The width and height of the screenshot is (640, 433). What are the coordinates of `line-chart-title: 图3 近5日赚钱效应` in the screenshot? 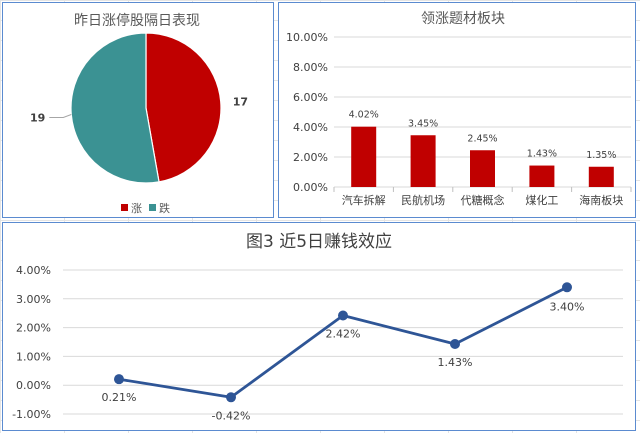 It's located at (319, 242).